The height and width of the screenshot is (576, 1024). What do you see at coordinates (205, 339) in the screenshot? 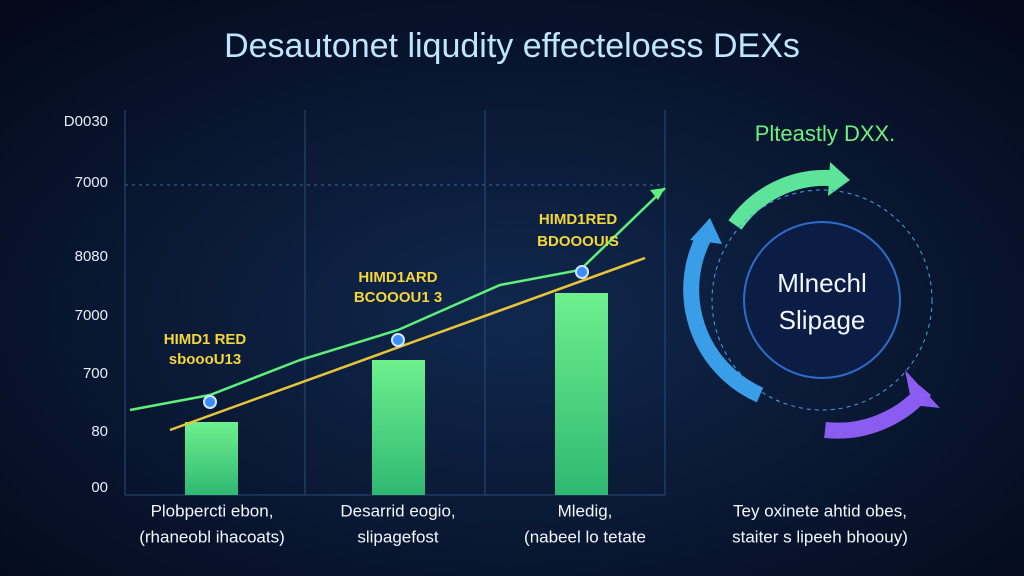
I see `annotation: HIMD1 RED` at bounding box center [205, 339].